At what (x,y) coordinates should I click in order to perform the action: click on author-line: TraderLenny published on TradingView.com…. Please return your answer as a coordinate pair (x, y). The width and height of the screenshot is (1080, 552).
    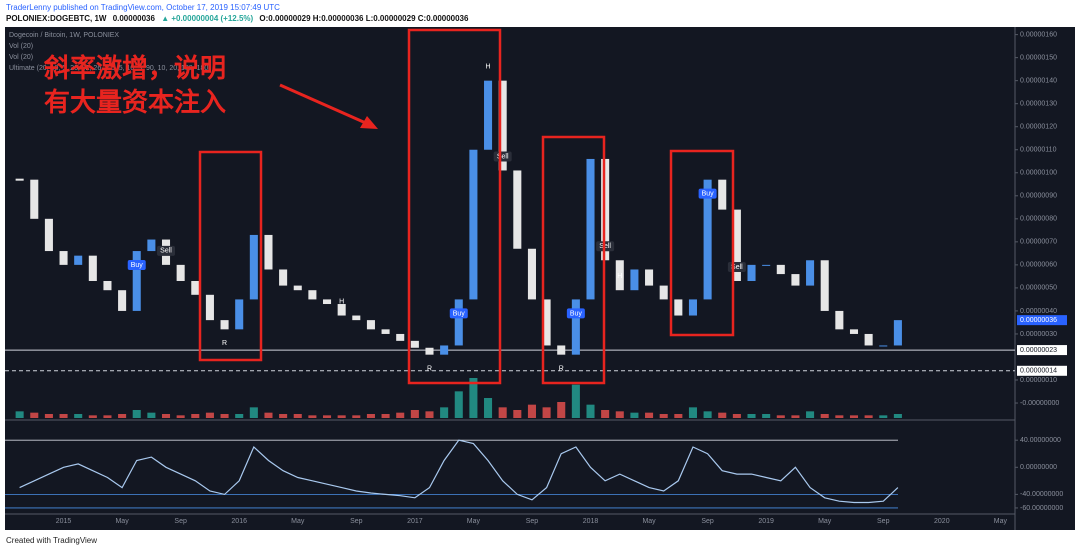
    Looking at the image, I should click on (143, 7).